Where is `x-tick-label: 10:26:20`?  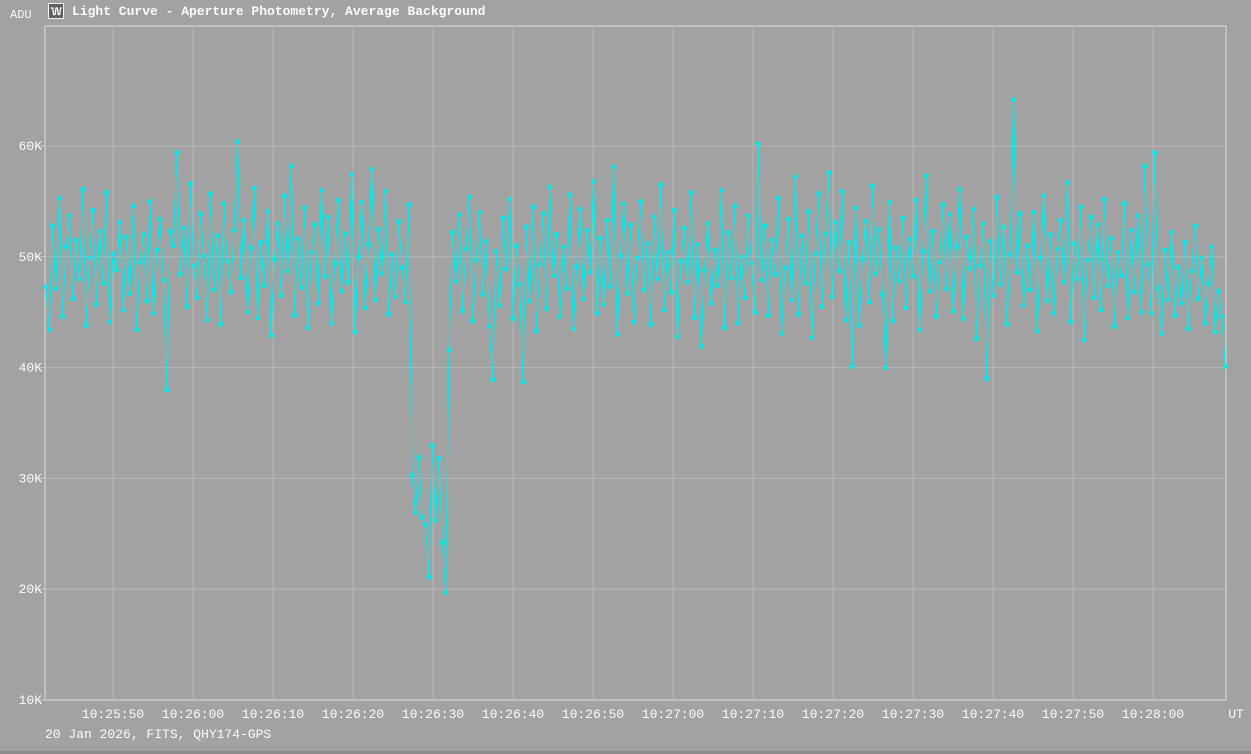
x-tick-label: 10:26:20 is located at coordinates (353, 714).